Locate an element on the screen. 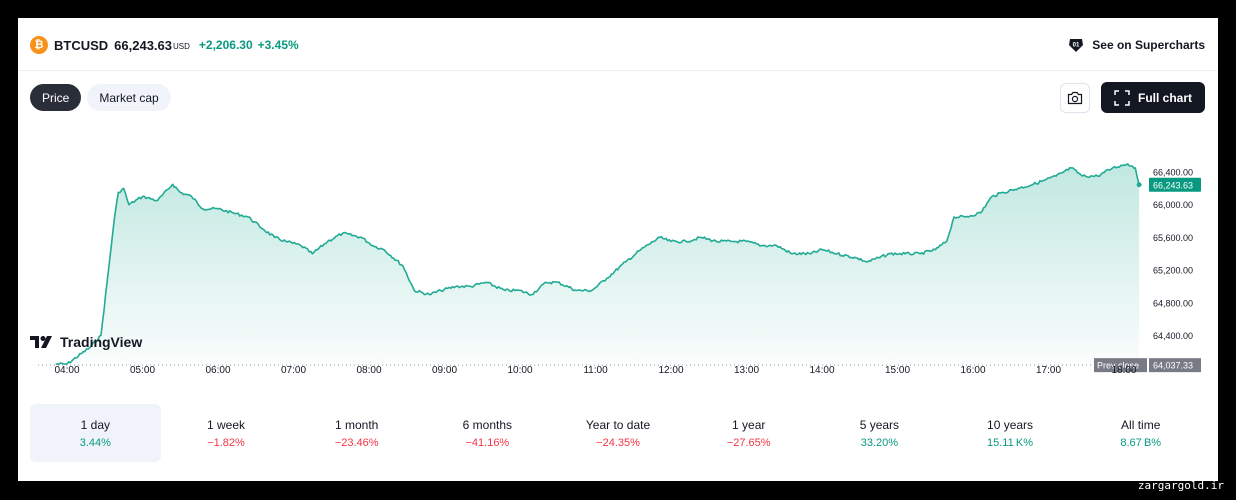 Image resolution: width=1236 pixels, height=500 pixels. period-year-to-date: Year to date −24.35% is located at coordinates (618, 433).